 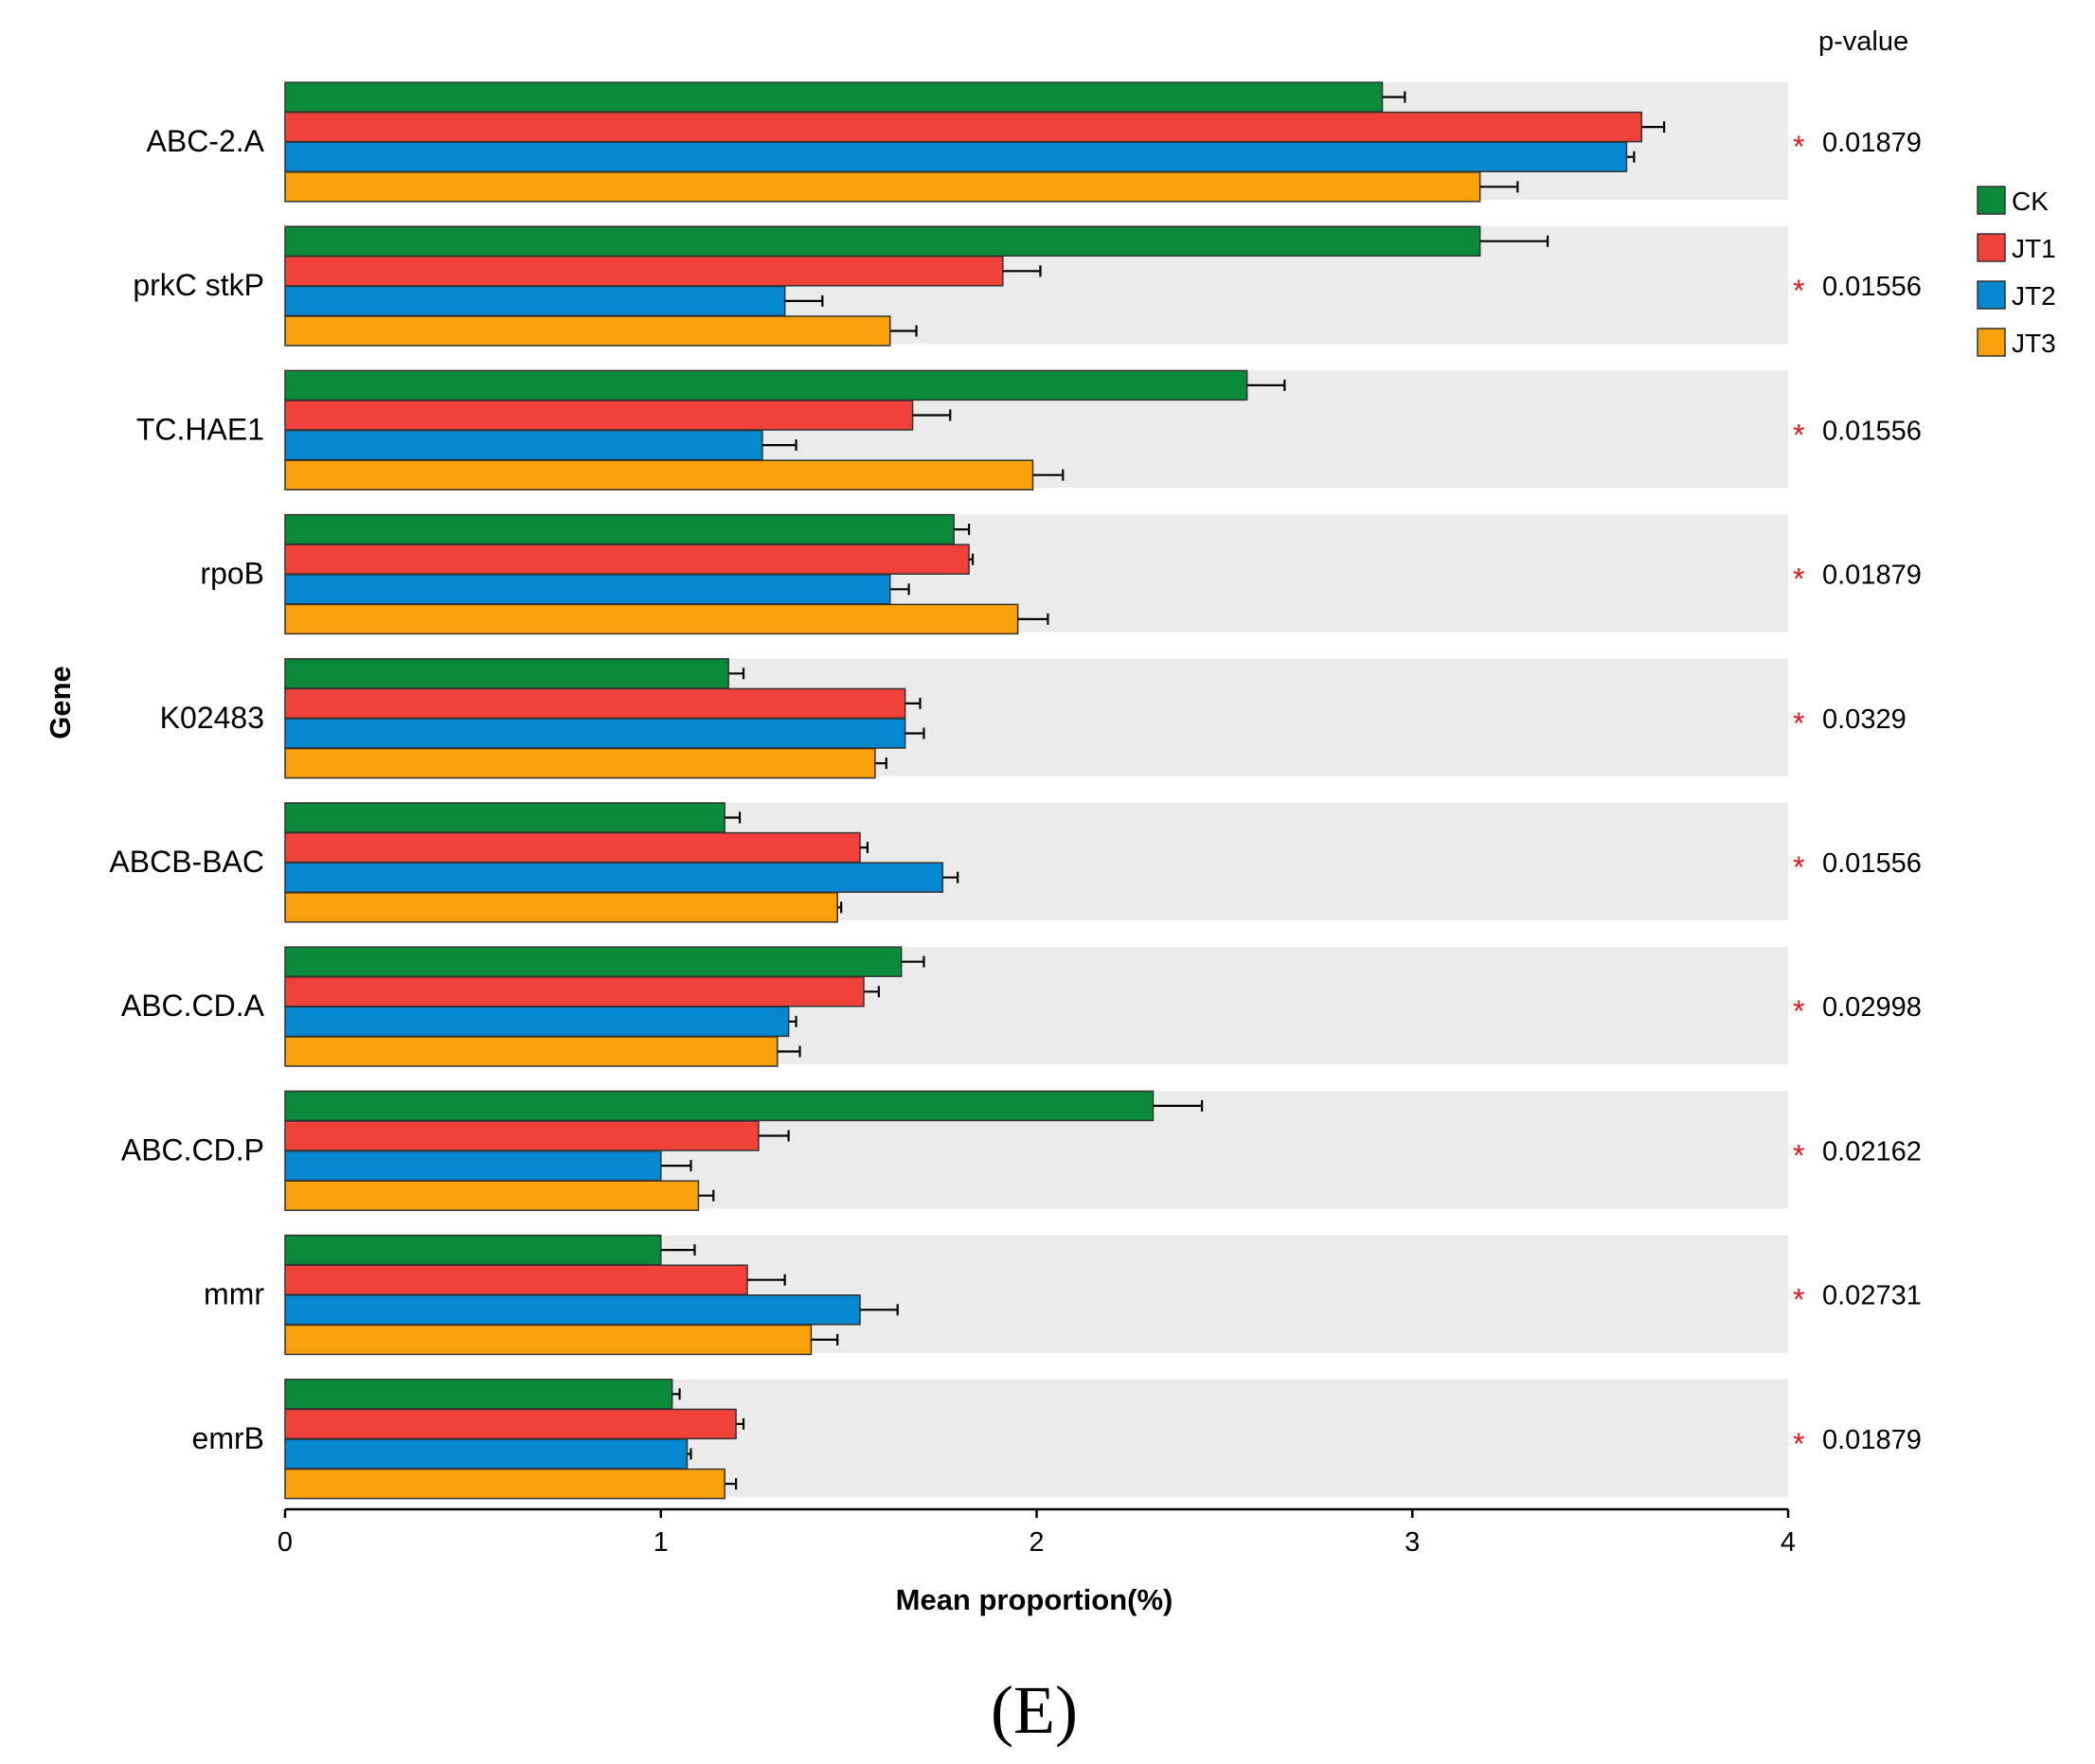 What do you see at coordinates (285, 1542) in the screenshot?
I see `x-tick-label: 0` at bounding box center [285, 1542].